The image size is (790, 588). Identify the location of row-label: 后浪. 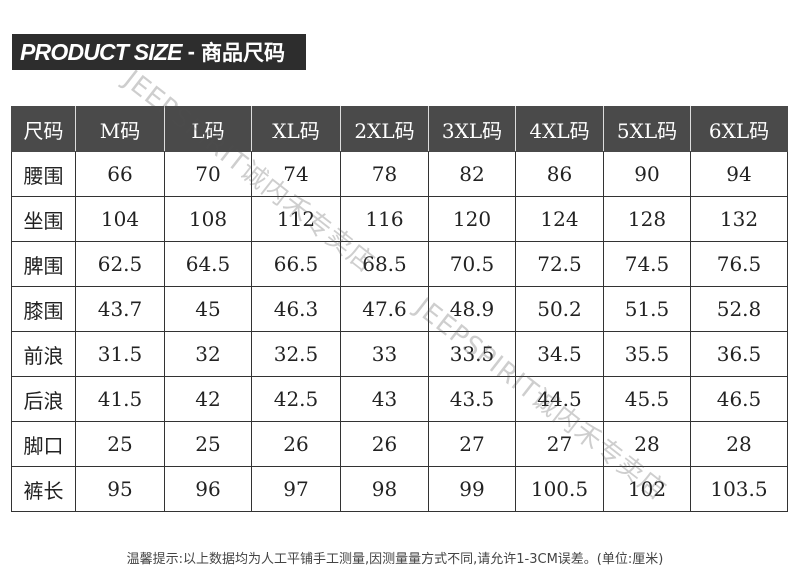
(43, 399).